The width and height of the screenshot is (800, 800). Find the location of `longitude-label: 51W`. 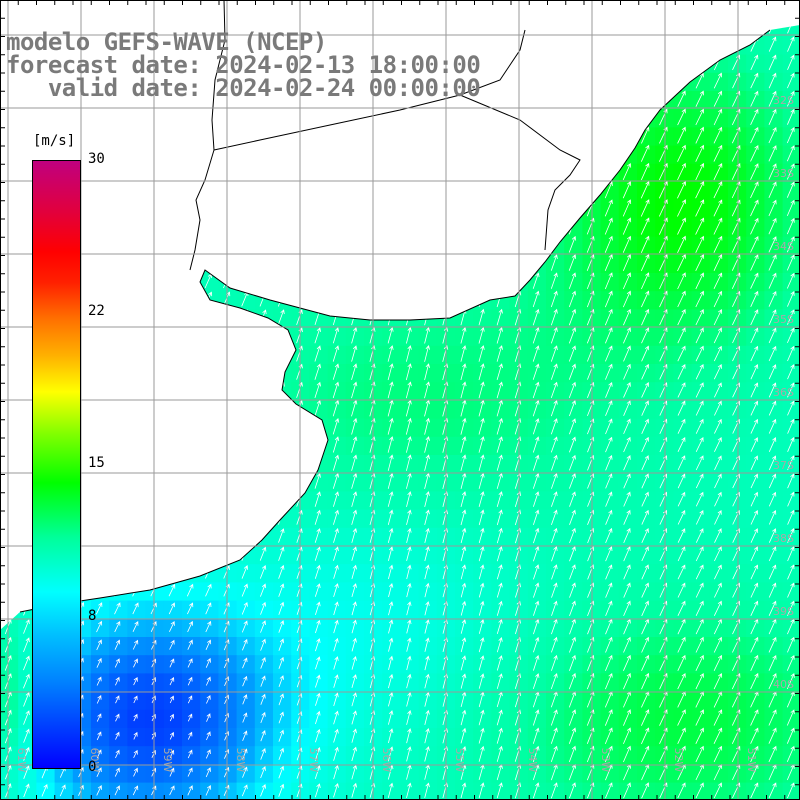

longitude-label: 51W is located at coordinates (751, 760).